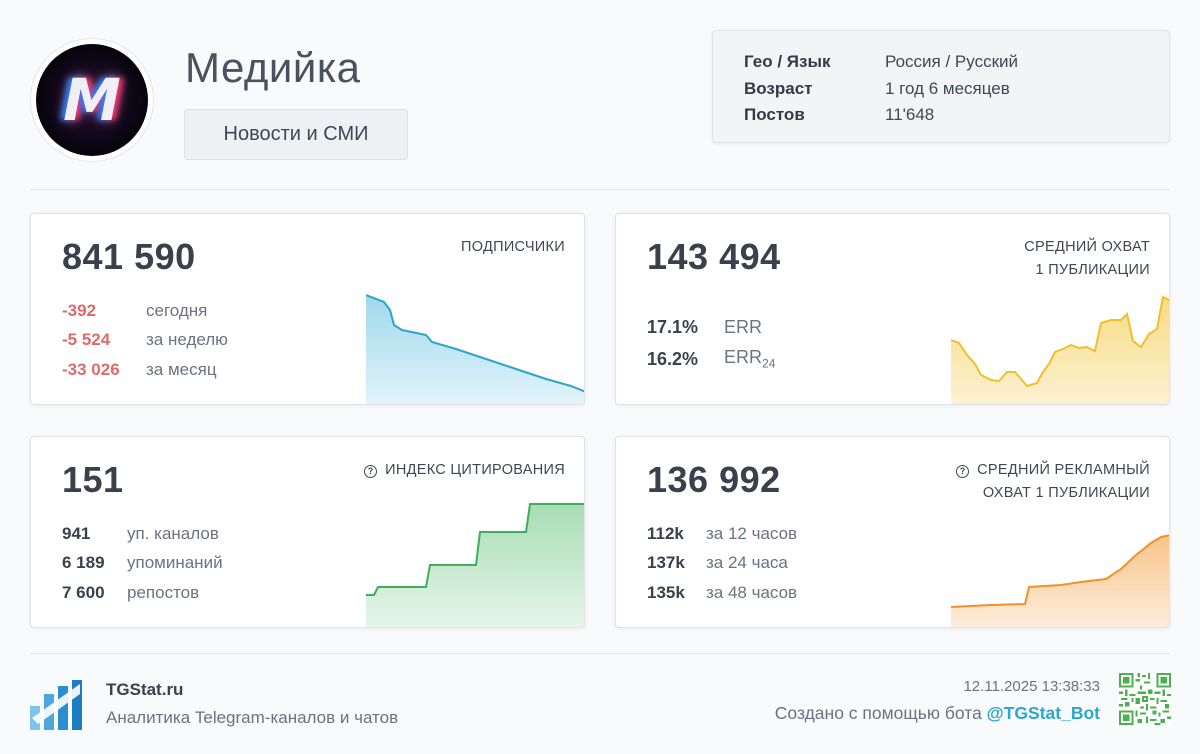 The width and height of the screenshot is (1200, 754). What do you see at coordinates (513, 247) in the screenshot?
I see `subscribers-label: ПОДПИСЧИКИ` at bounding box center [513, 247].